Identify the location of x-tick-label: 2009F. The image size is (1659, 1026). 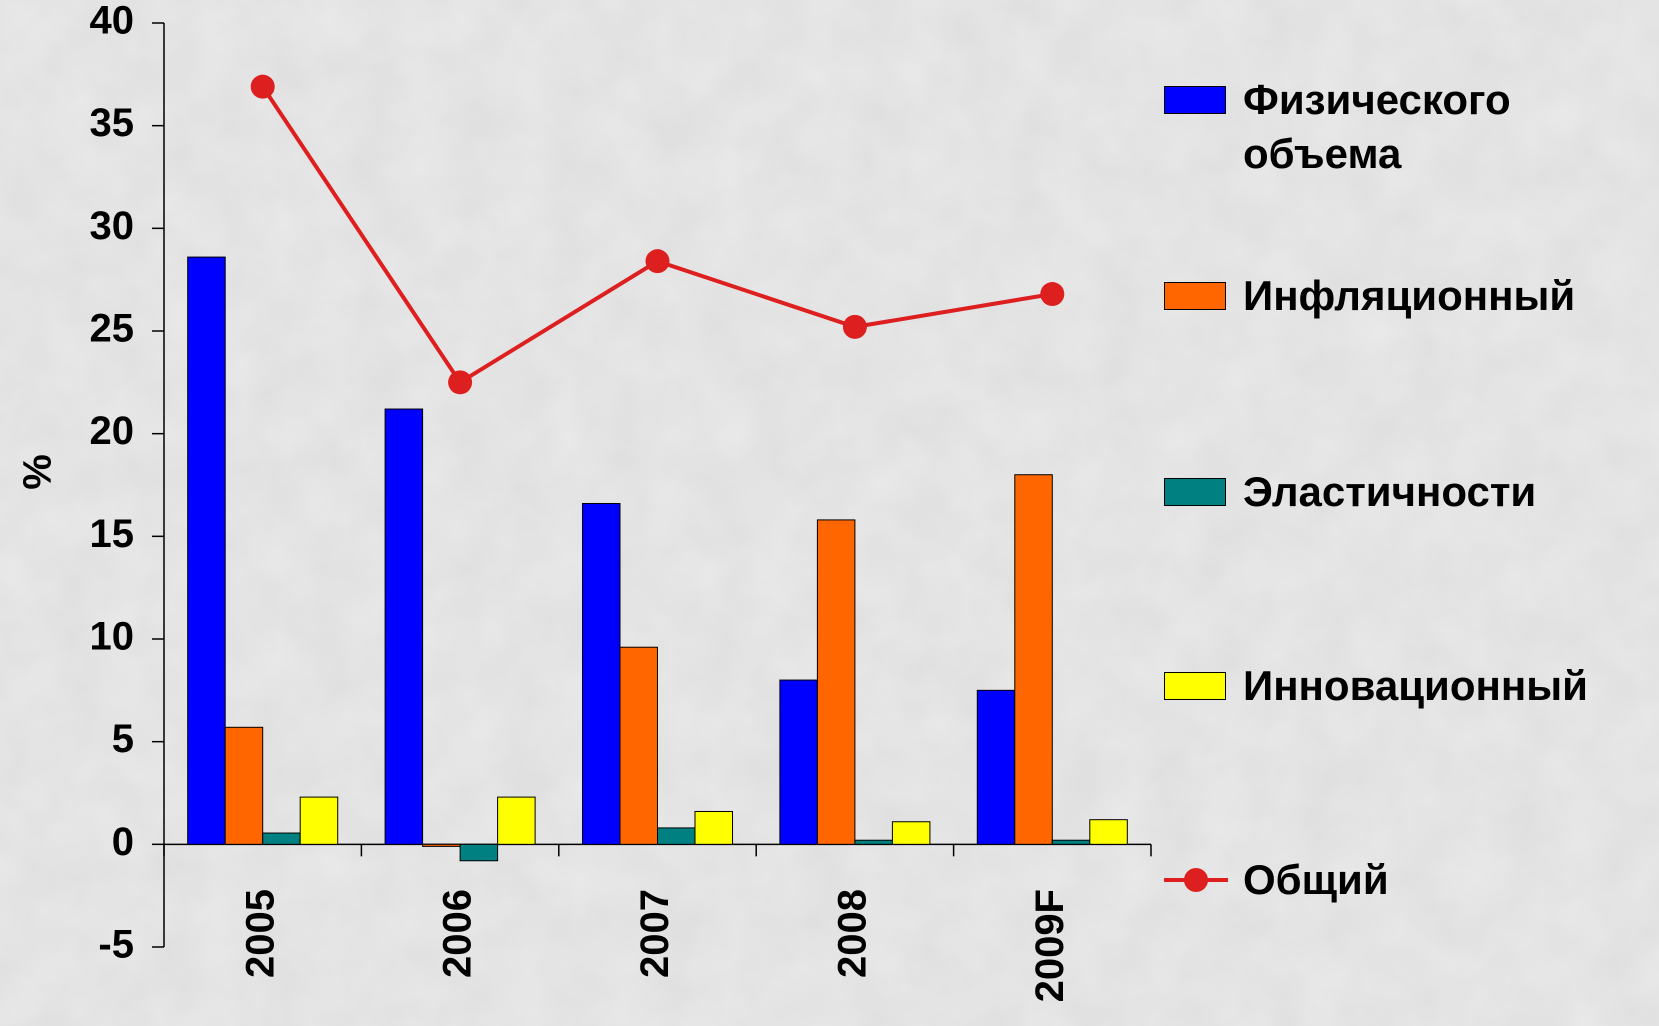
(1050, 945).